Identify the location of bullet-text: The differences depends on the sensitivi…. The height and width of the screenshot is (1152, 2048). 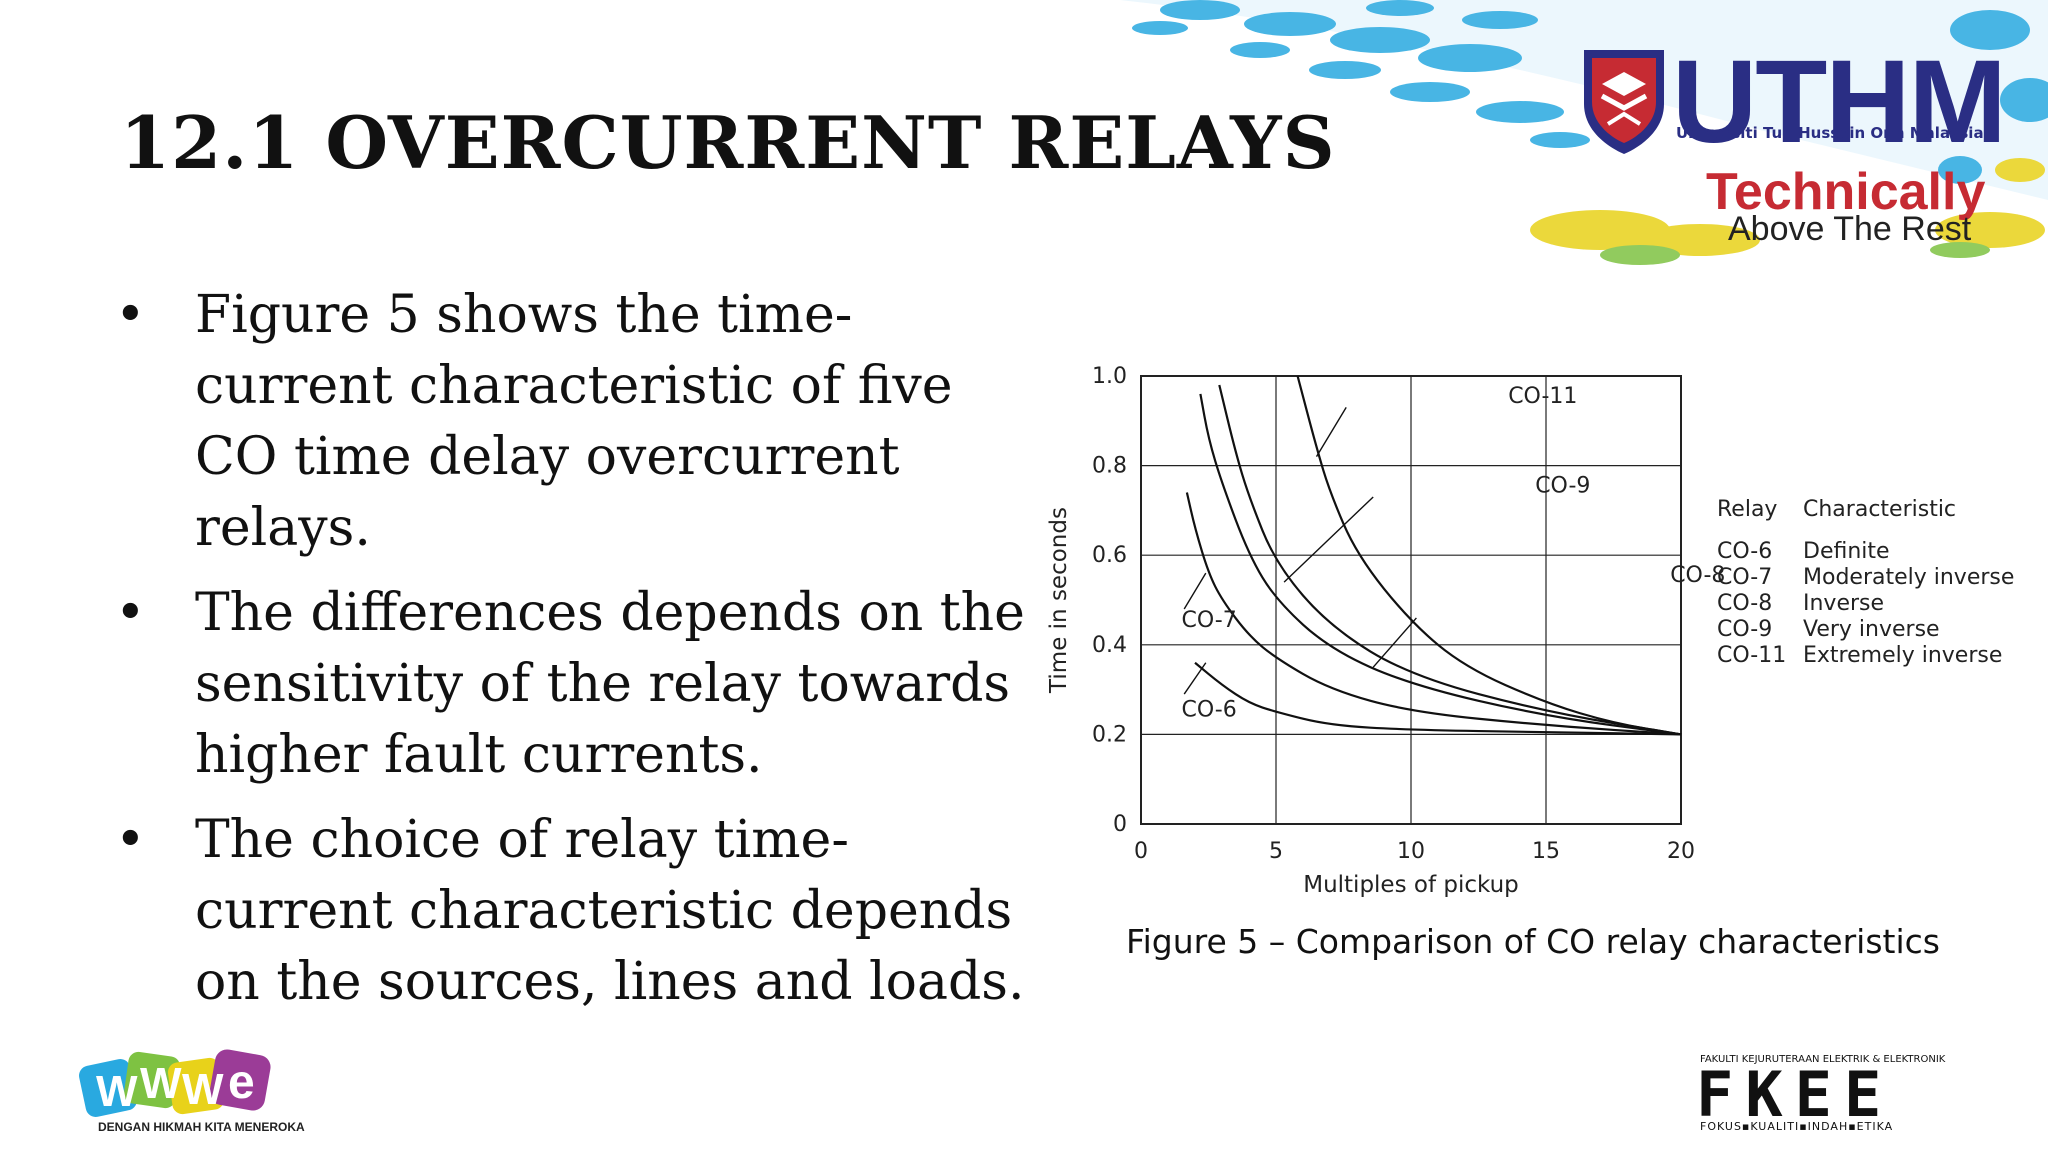
(610, 684).